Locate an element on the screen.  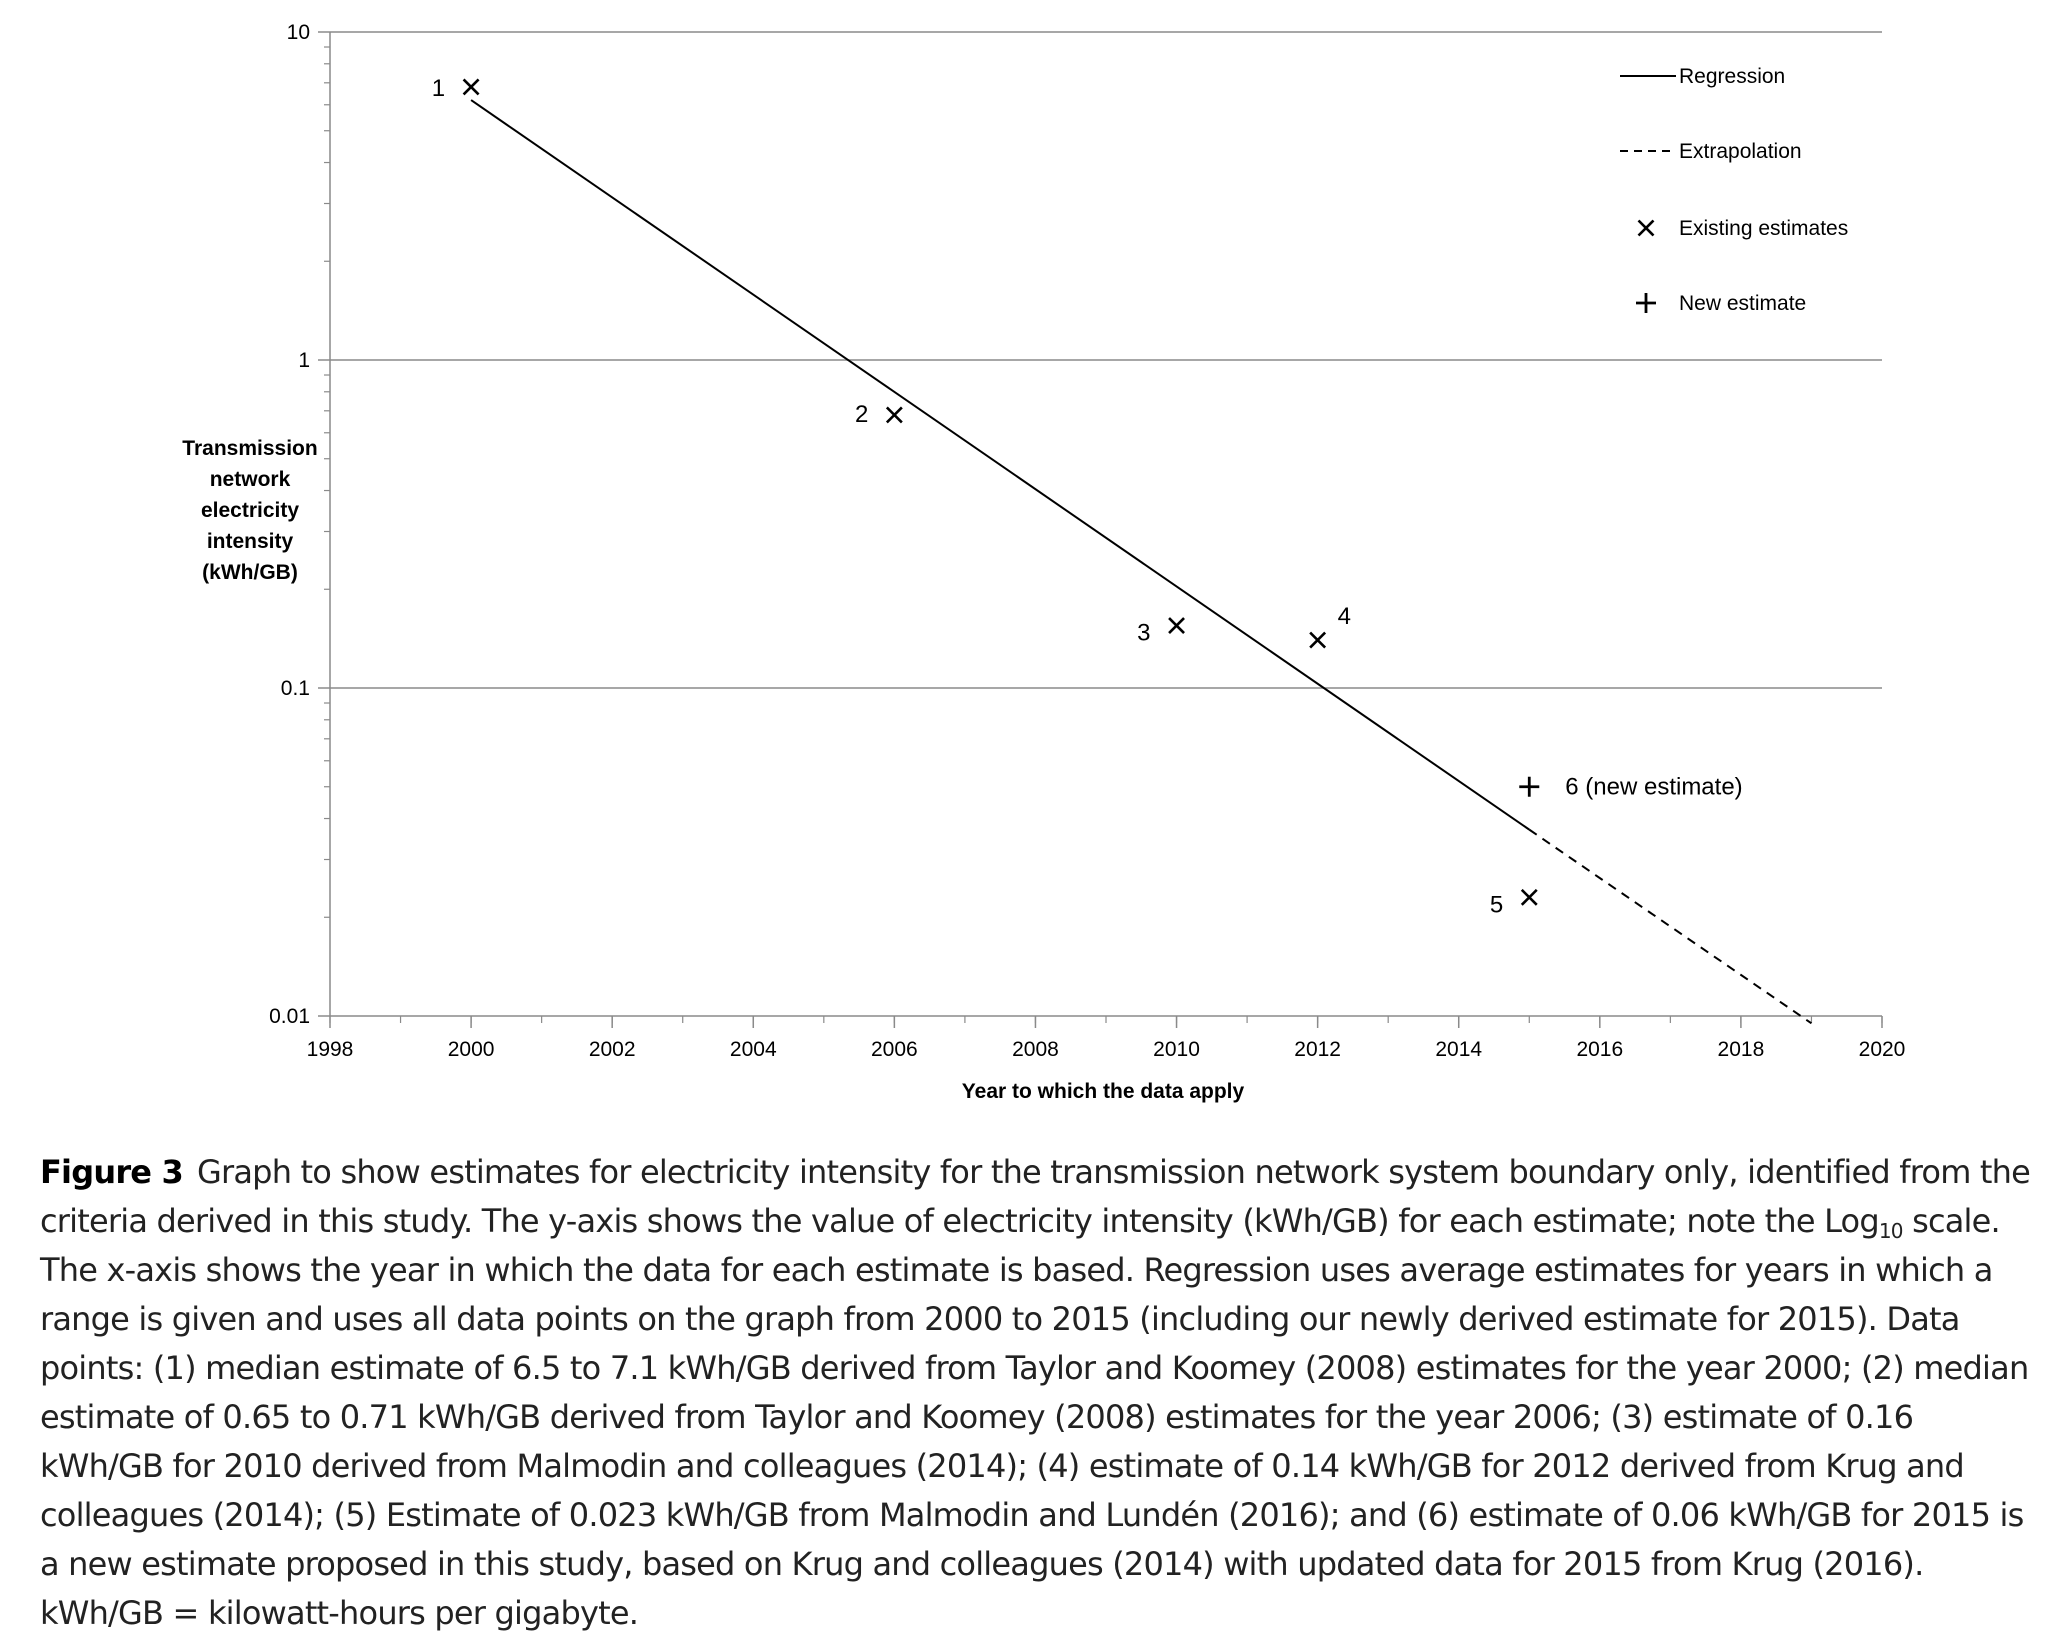
x-tick-label: 2012 is located at coordinates (1317, 1049).